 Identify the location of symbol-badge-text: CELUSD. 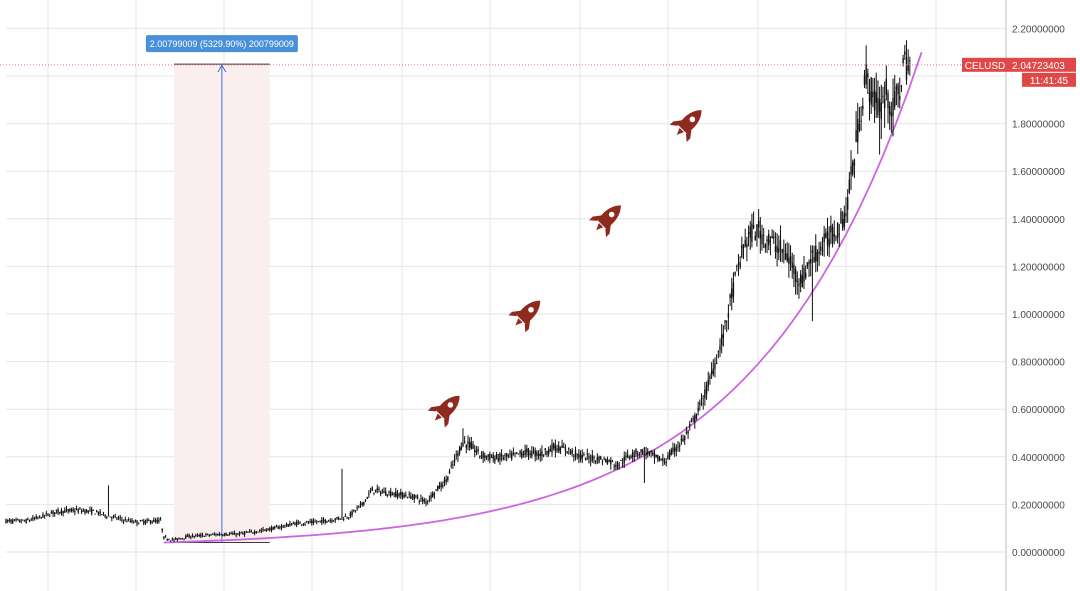
(985, 66).